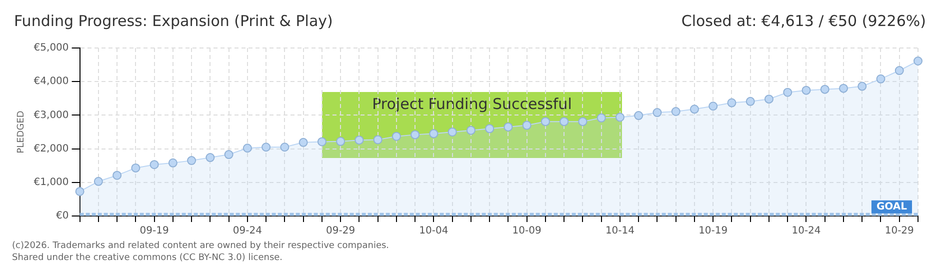 Image resolution: width=940 pixels, height=270 pixels. Describe the element at coordinates (713, 231) in the screenshot. I see `x-tick-label: 10-19` at that location.